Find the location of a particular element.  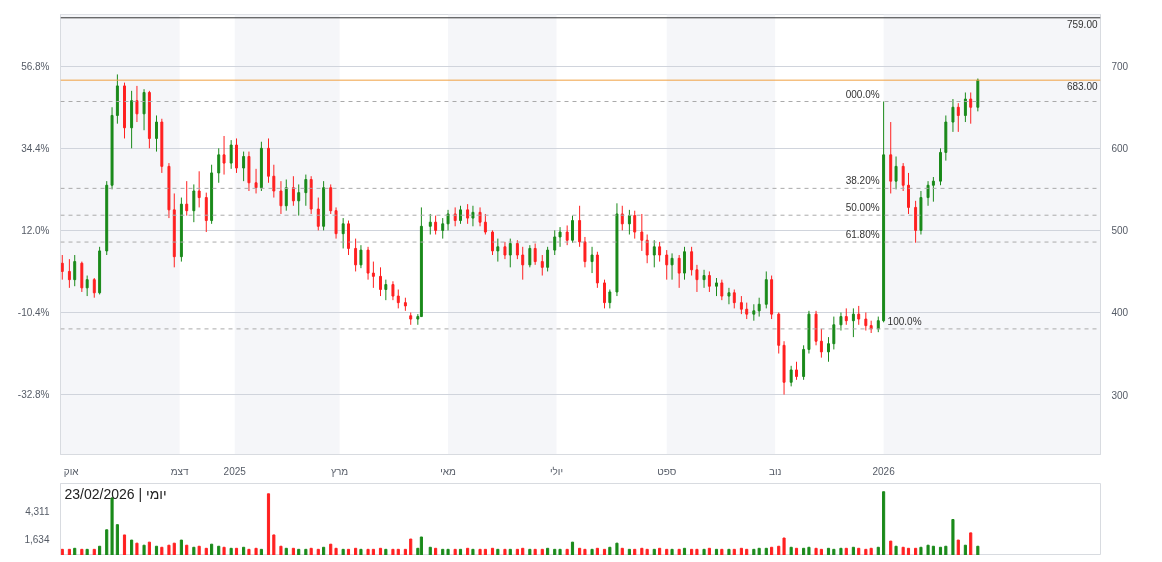

annotation: 000.0% is located at coordinates (862, 94).